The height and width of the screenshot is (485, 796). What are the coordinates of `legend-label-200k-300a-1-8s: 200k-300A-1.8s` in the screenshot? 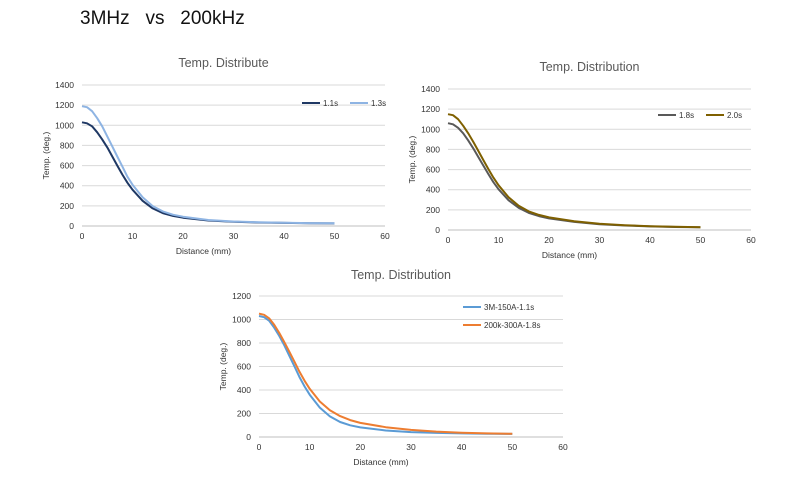 It's located at (512, 325).